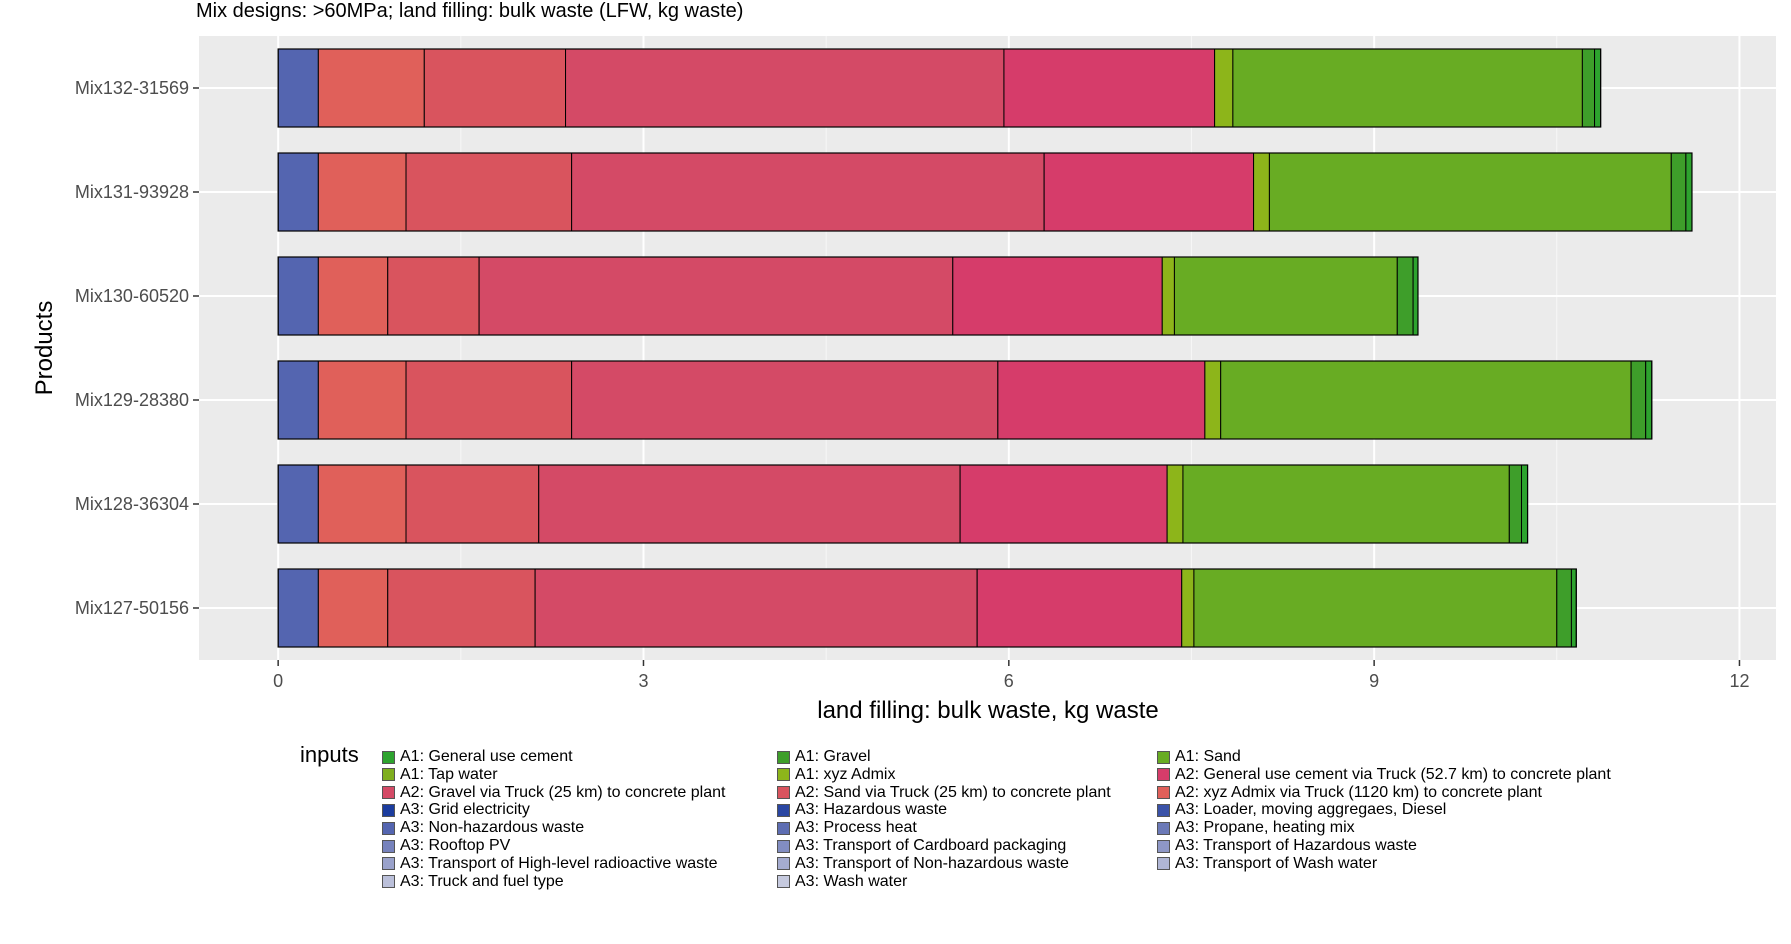  I want to click on legend-label: A3: Grid electricity, so click(465, 810).